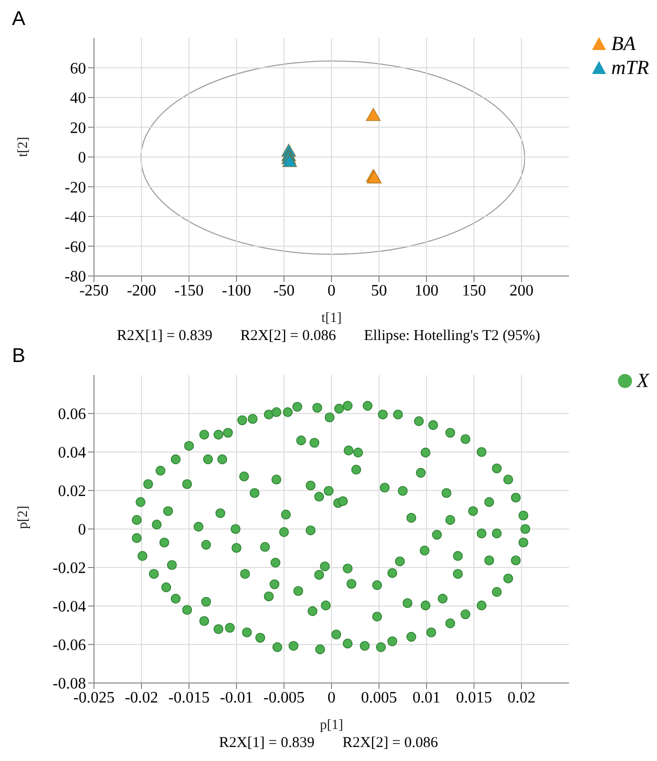 This screenshot has height=761, width=657. Describe the element at coordinates (630, 68) in the screenshot. I see `legend-label: mTR` at that location.